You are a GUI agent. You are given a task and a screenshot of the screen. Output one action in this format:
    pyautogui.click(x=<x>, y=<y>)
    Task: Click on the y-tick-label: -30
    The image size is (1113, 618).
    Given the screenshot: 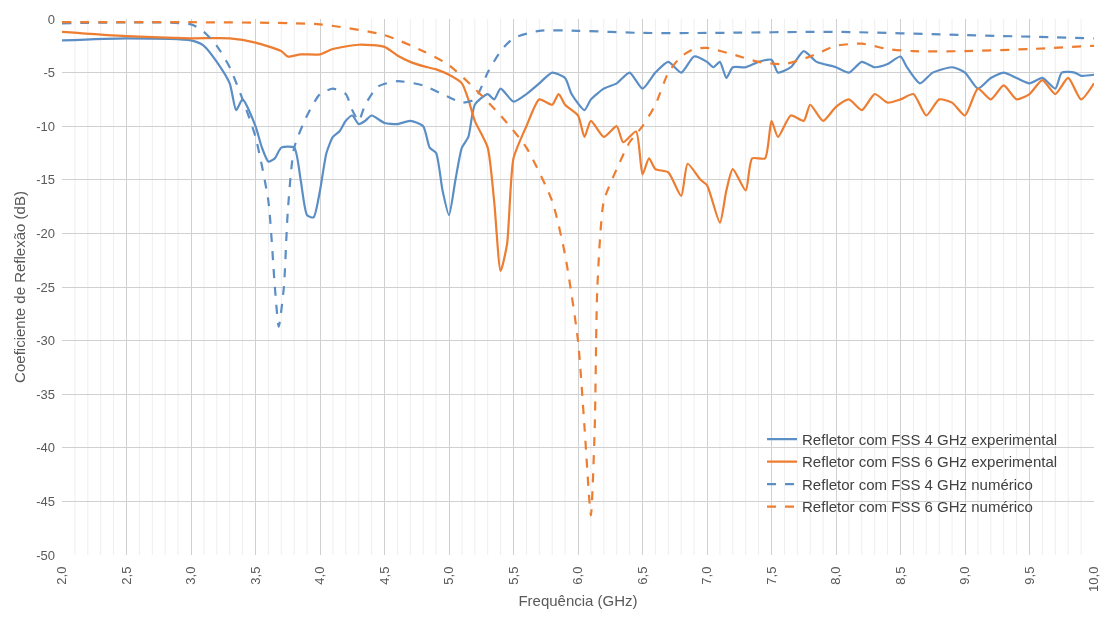 What is the action you would take?
    pyautogui.click(x=45, y=341)
    